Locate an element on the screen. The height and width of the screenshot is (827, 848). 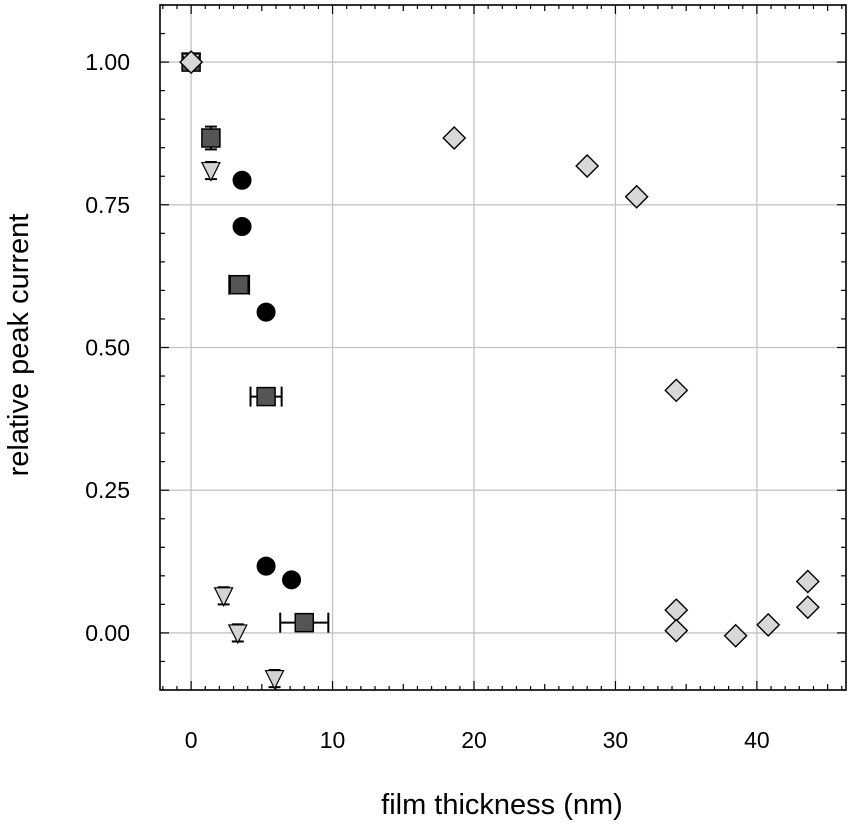
x-tick-label: 0 is located at coordinates (191, 740).